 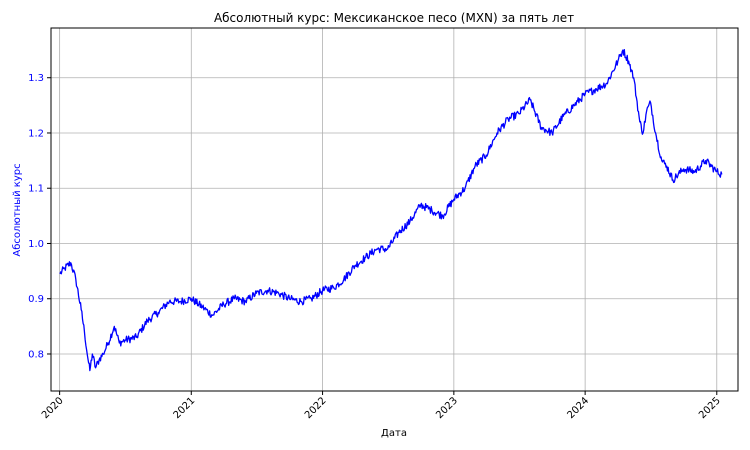 I want to click on y-tick-label: 1.1, so click(x=36, y=189).